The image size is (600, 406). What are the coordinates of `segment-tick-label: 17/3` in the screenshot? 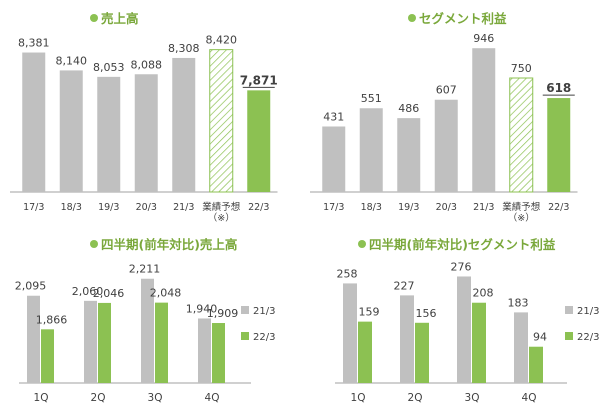 It's located at (333, 207).